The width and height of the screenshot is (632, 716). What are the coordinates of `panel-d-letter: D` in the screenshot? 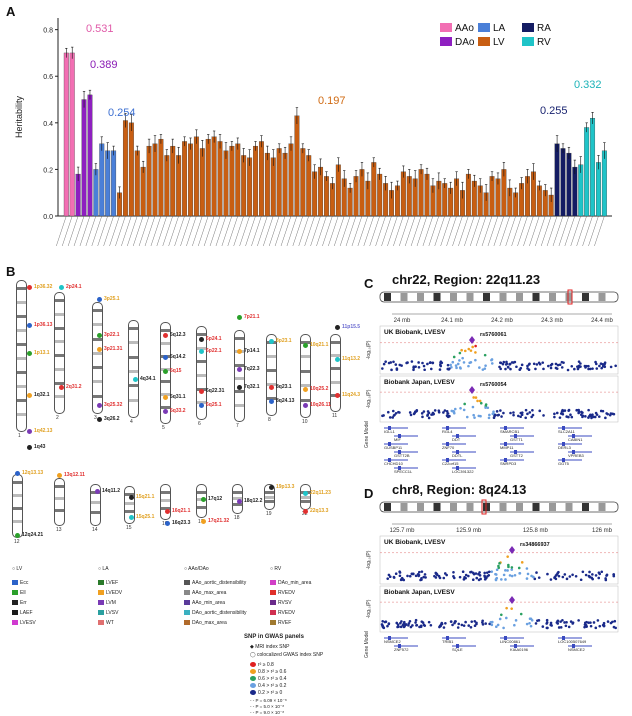 It's located at (369, 493).